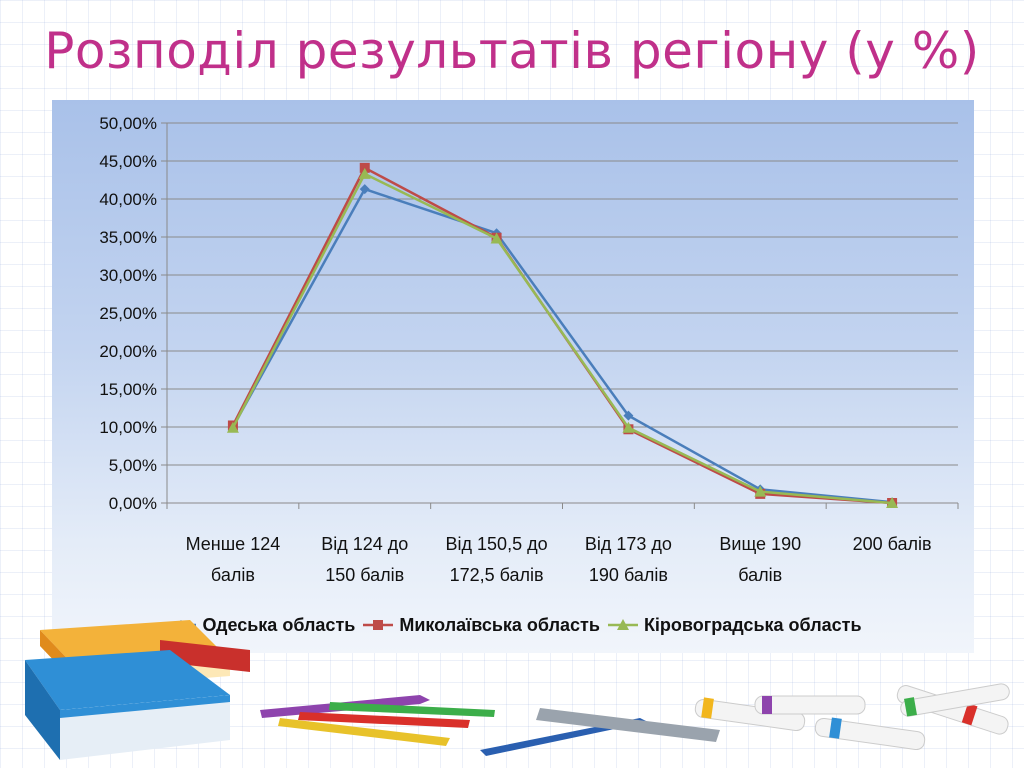  I want to click on legend-label: Одеська область, so click(279, 624).